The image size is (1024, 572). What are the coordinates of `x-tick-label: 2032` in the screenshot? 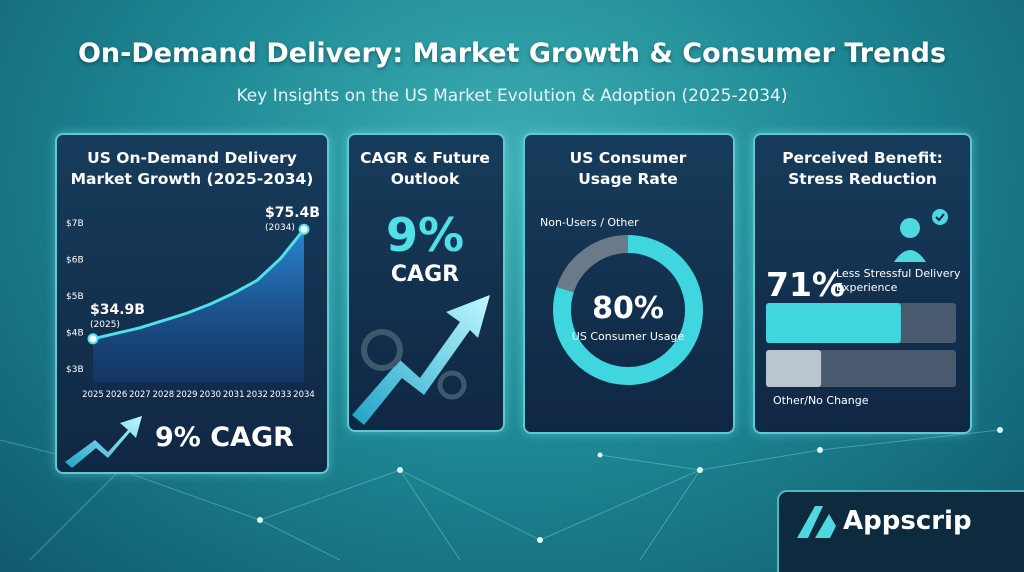 It's located at (257, 395).